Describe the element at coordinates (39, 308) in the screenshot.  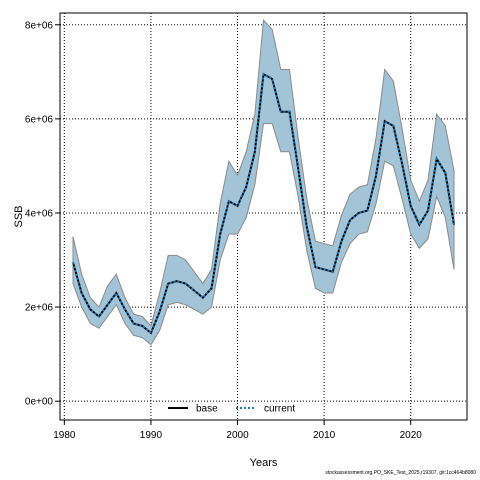
I see `y-tick-label: 2e+06` at that location.